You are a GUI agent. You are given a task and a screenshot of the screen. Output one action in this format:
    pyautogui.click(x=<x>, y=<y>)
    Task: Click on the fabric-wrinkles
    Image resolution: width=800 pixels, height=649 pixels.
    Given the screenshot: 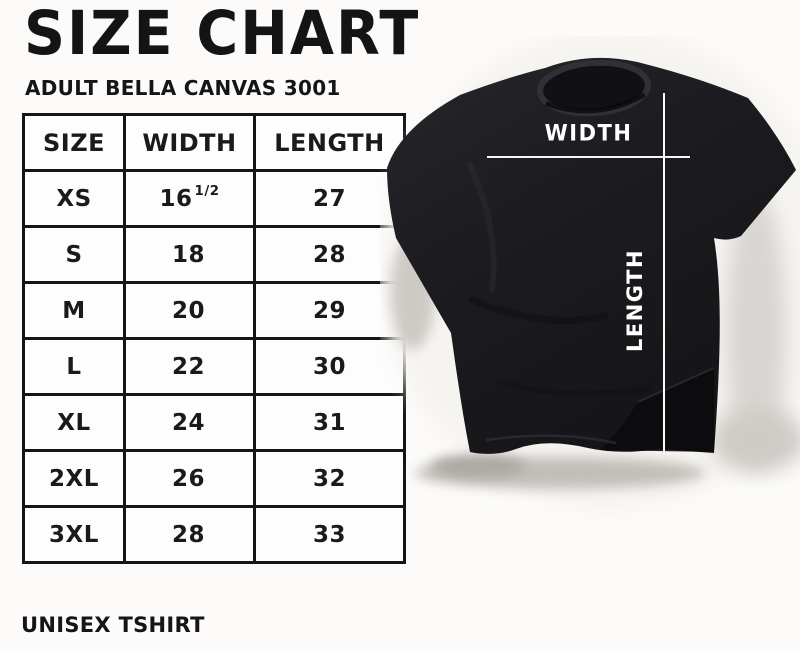 What is the action you would take?
    pyautogui.click(x=560, y=303)
    